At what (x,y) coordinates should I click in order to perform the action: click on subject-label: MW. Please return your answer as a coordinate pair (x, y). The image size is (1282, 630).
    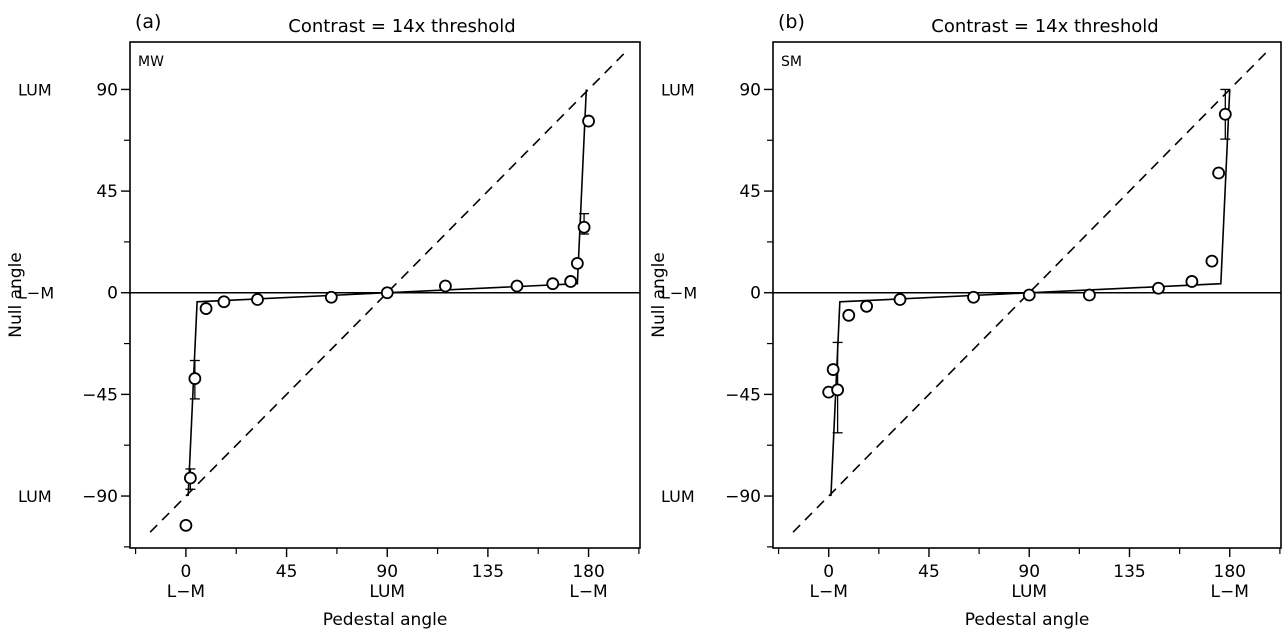
    Looking at the image, I should click on (151, 62).